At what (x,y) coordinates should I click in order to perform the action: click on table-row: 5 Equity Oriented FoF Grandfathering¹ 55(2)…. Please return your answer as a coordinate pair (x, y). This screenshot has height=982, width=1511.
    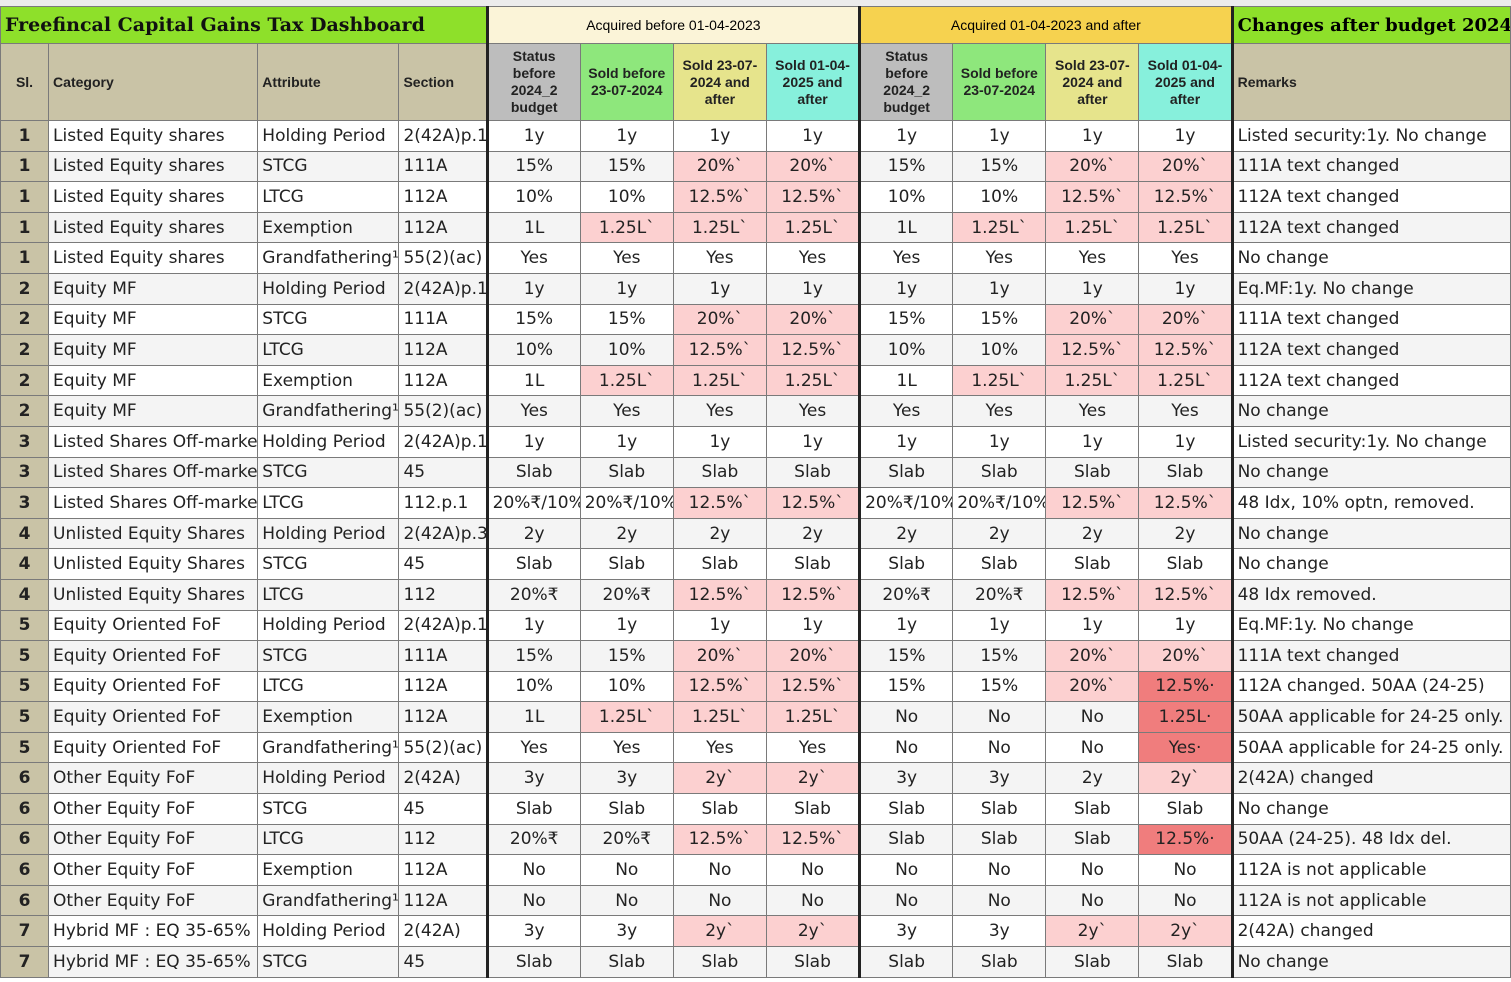
    Looking at the image, I should click on (755, 747).